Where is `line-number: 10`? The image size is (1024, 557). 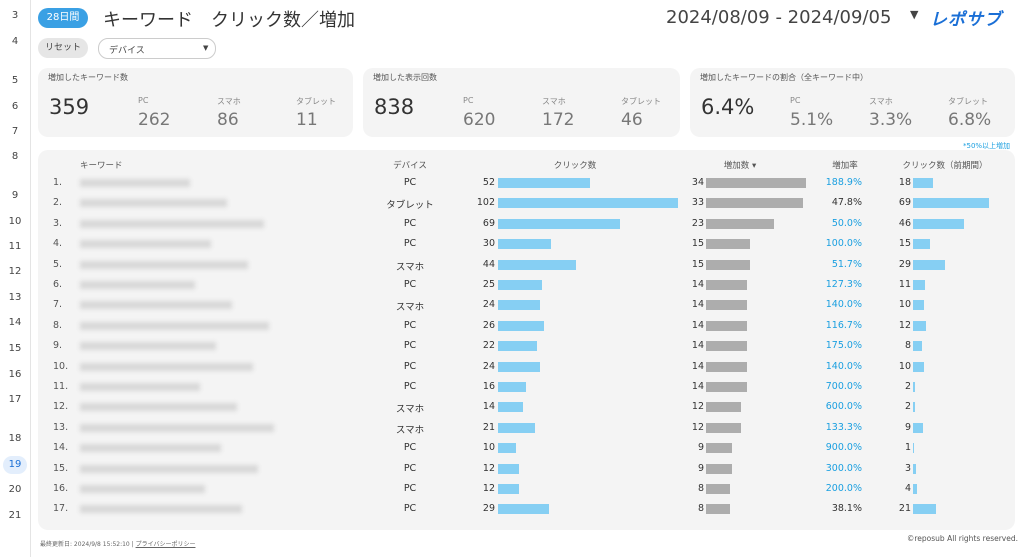 line-number: 10 is located at coordinates (15, 221).